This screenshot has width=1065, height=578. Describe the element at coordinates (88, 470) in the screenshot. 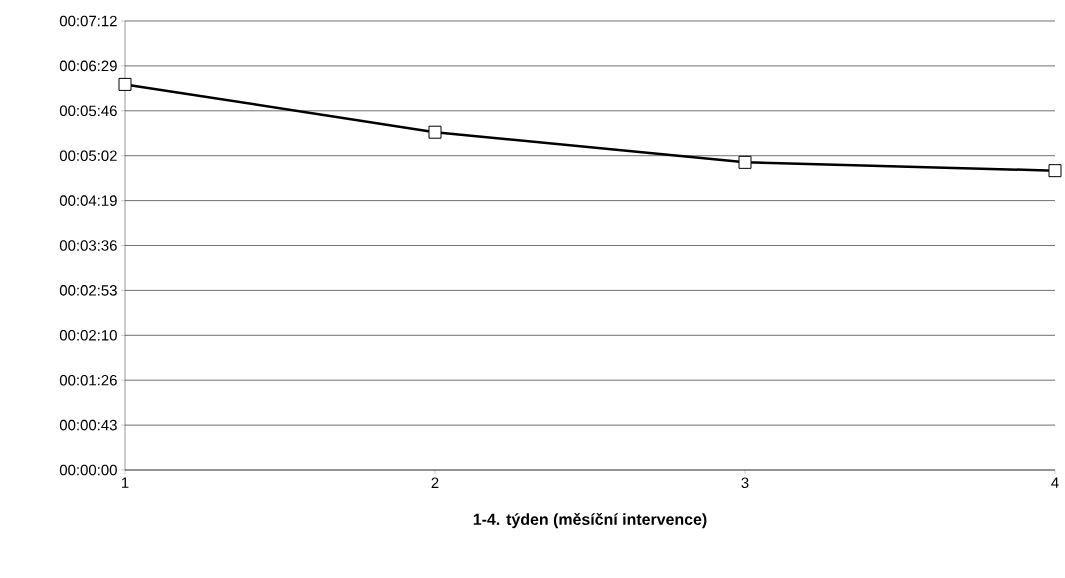

I see `y-tick-label: 00:00:00` at that location.